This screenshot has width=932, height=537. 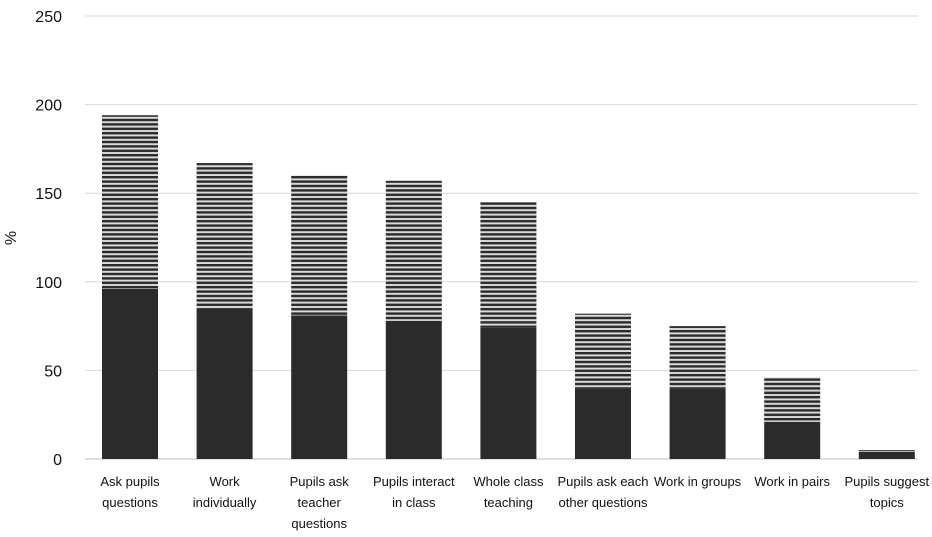 I want to click on x-category-label: Pupils interact in class, so click(x=414, y=492).